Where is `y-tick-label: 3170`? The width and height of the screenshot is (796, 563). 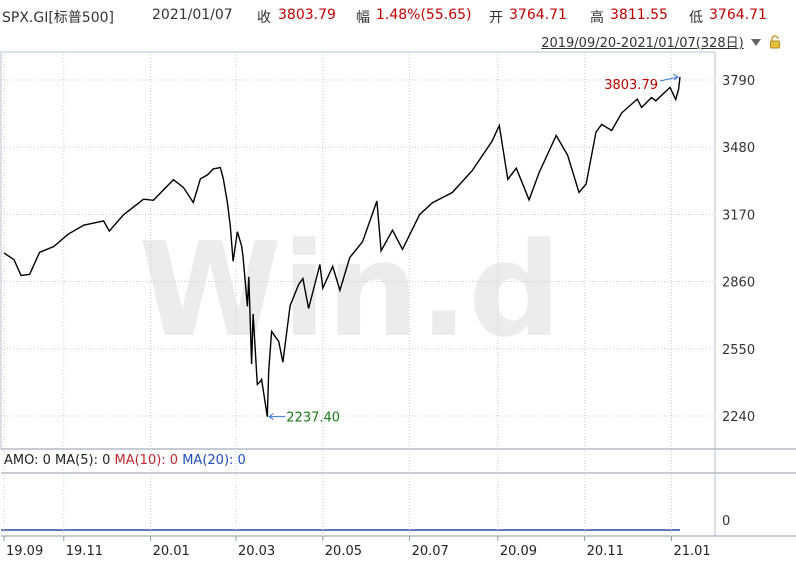 y-tick-label: 3170 is located at coordinates (738, 215).